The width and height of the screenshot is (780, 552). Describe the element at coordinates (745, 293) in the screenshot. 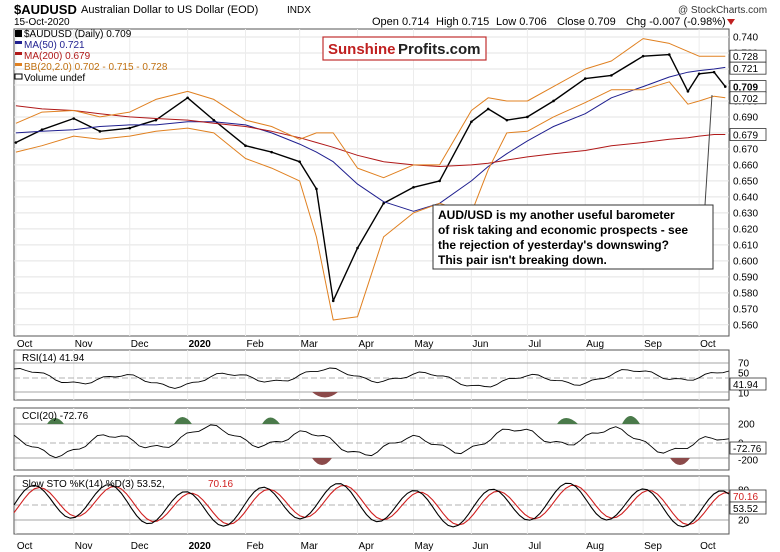

I see `price-tick-label: 0.580` at that location.